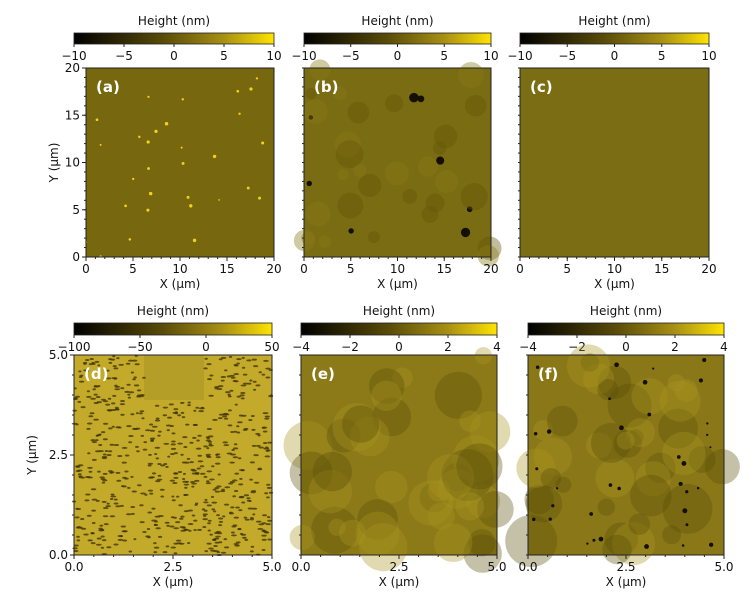 Image resolution: width=750 pixels, height=605 pixels. Describe the element at coordinates (174, 377) in the screenshot. I see `flat-region` at that location.